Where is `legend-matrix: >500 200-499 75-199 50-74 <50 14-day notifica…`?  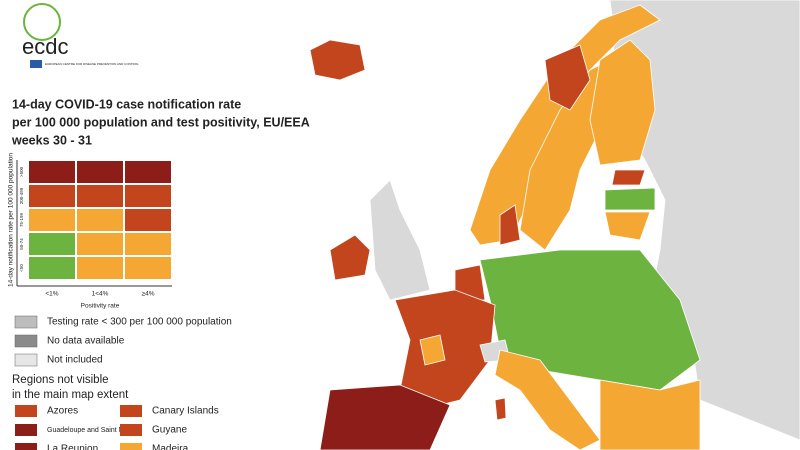
legend-matrix: >500 200-499 75-199 50-74 <50 14-day notifica… is located at coordinates (90, 231).